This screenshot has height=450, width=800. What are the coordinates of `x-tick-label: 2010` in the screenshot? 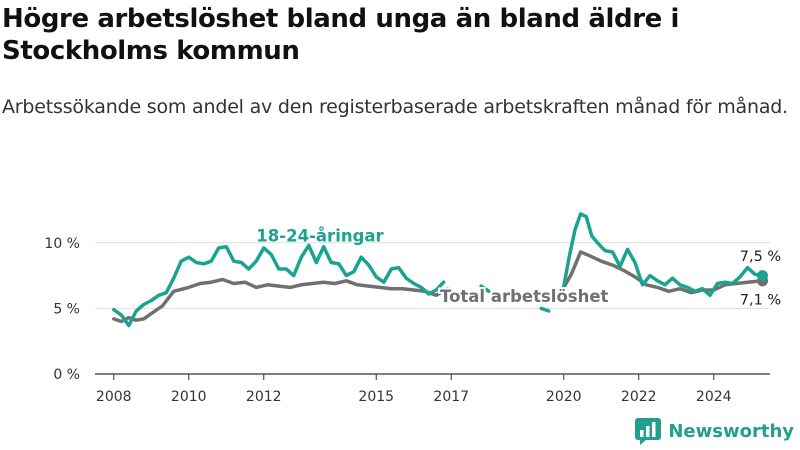 It's located at (189, 397).